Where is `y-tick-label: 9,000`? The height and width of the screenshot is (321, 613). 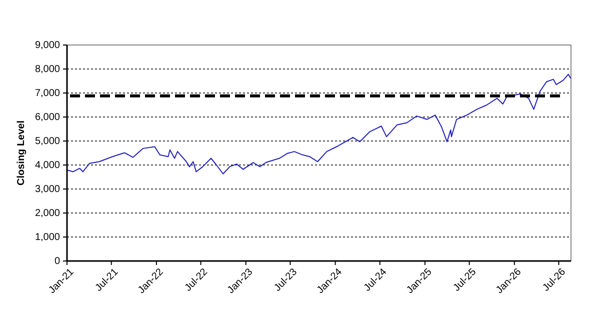 y-tick-label: 9,000 is located at coordinates (47, 46).